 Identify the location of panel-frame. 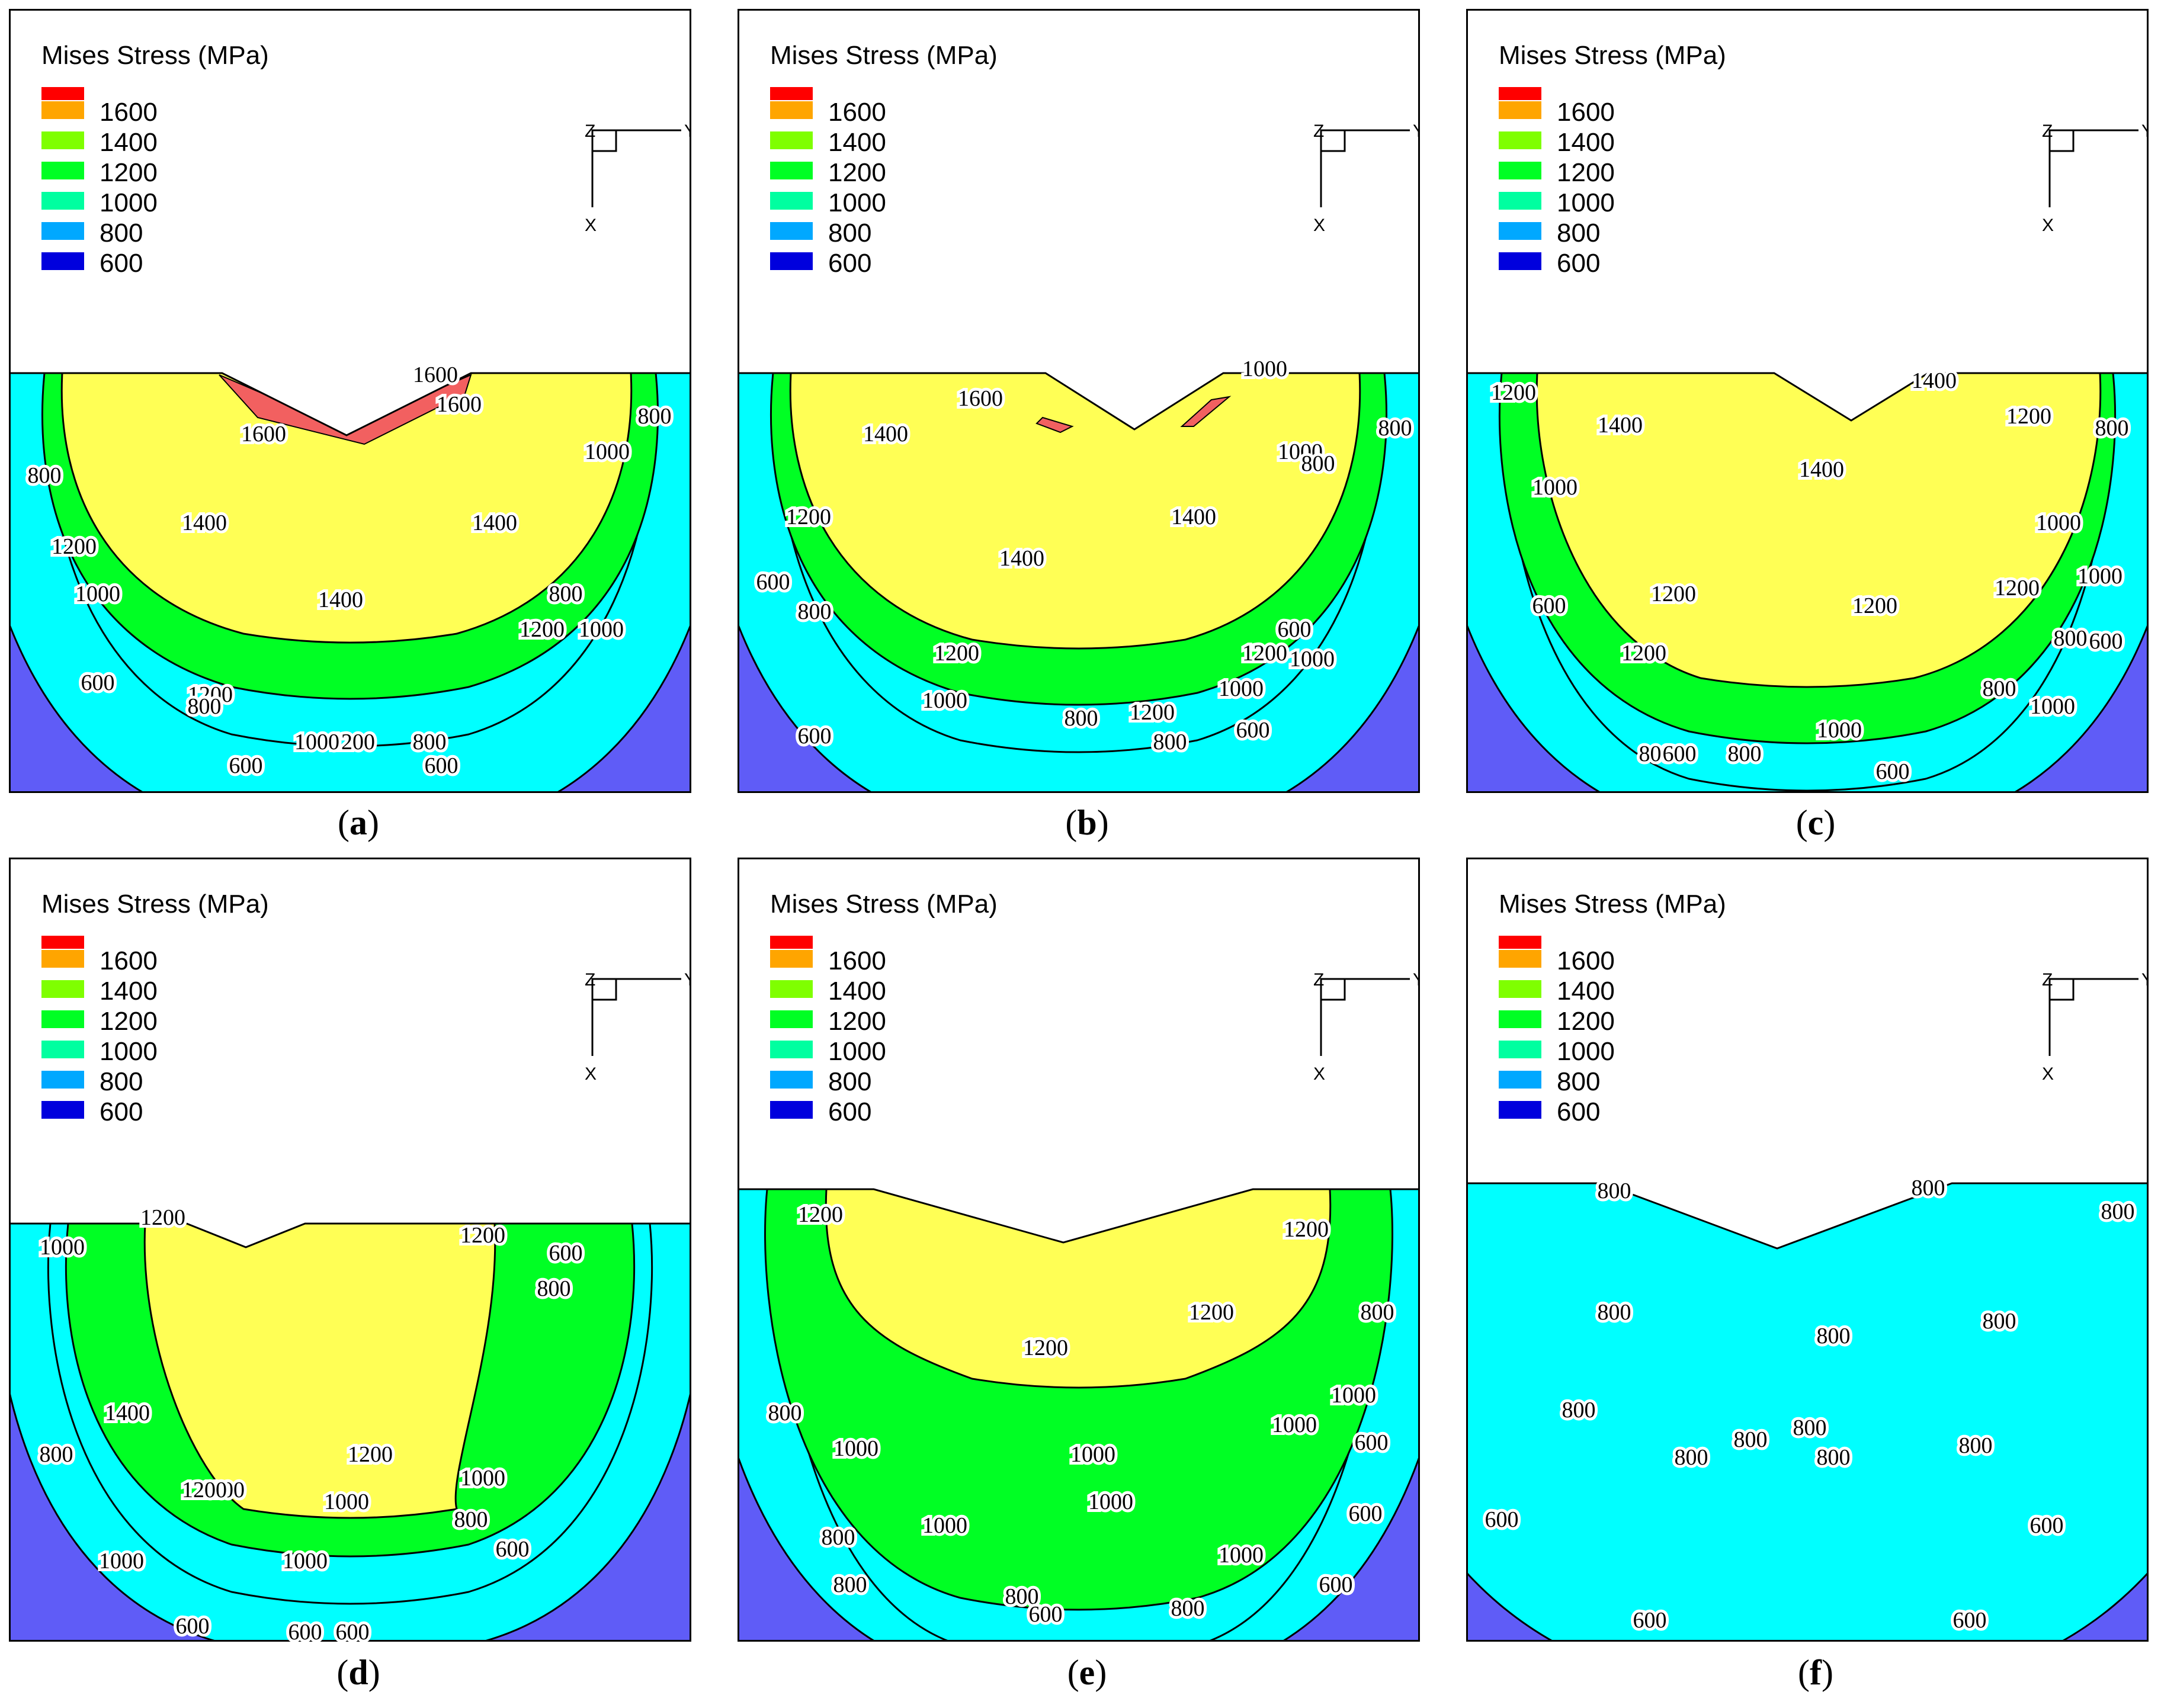
(1807, 401).